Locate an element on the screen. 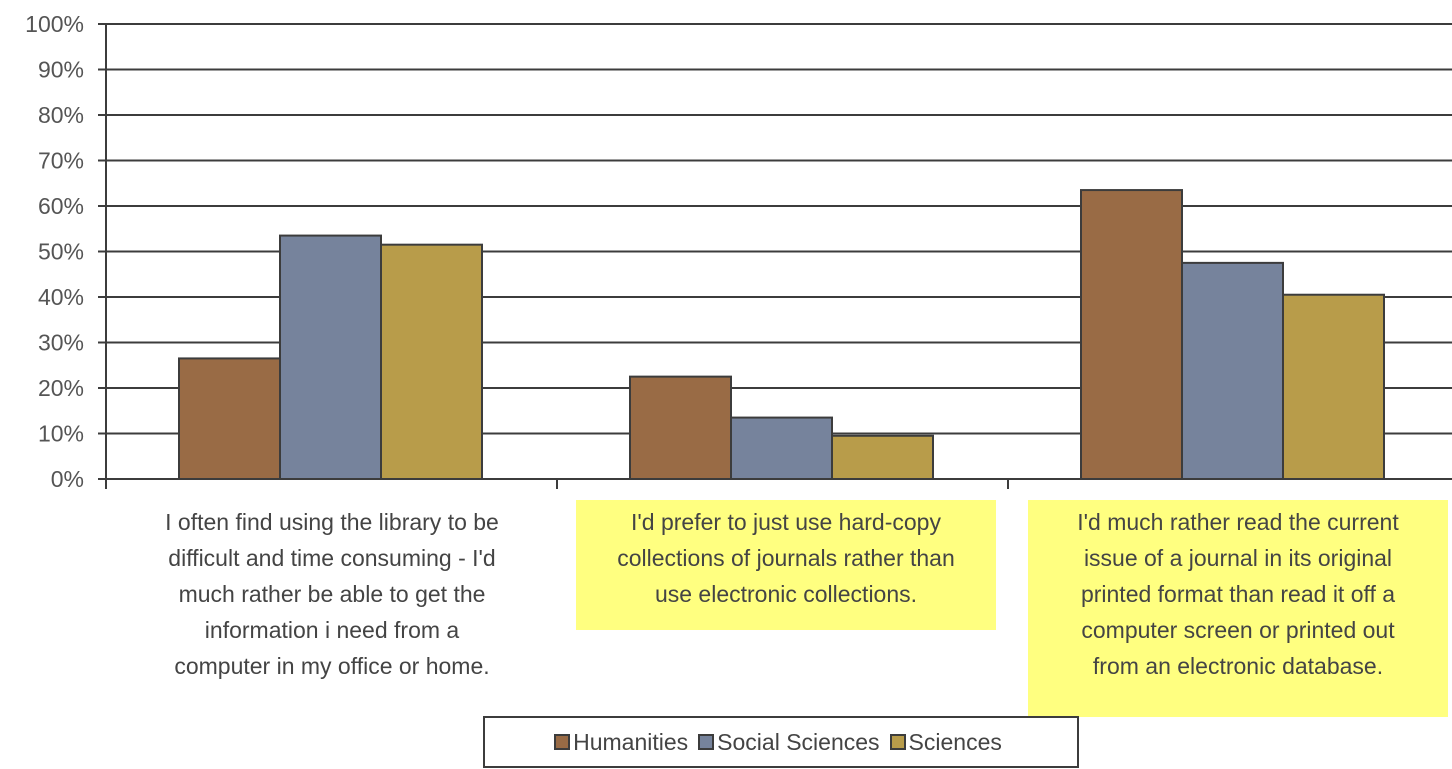 The image size is (1452, 769). legend-label: Humanities is located at coordinates (631, 741).